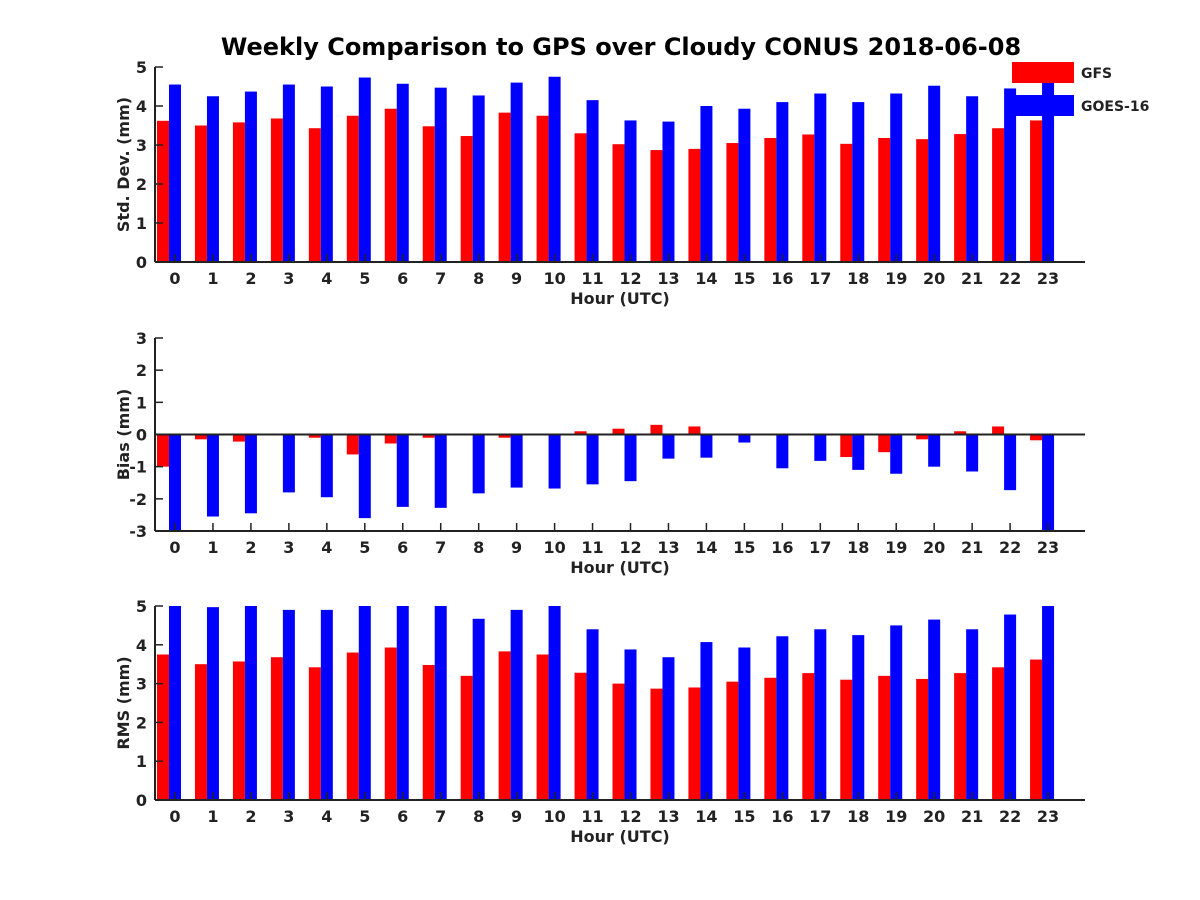  What do you see at coordinates (138, 467) in the screenshot?
I see `y-tick-label: -1` at bounding box center [138, 467].